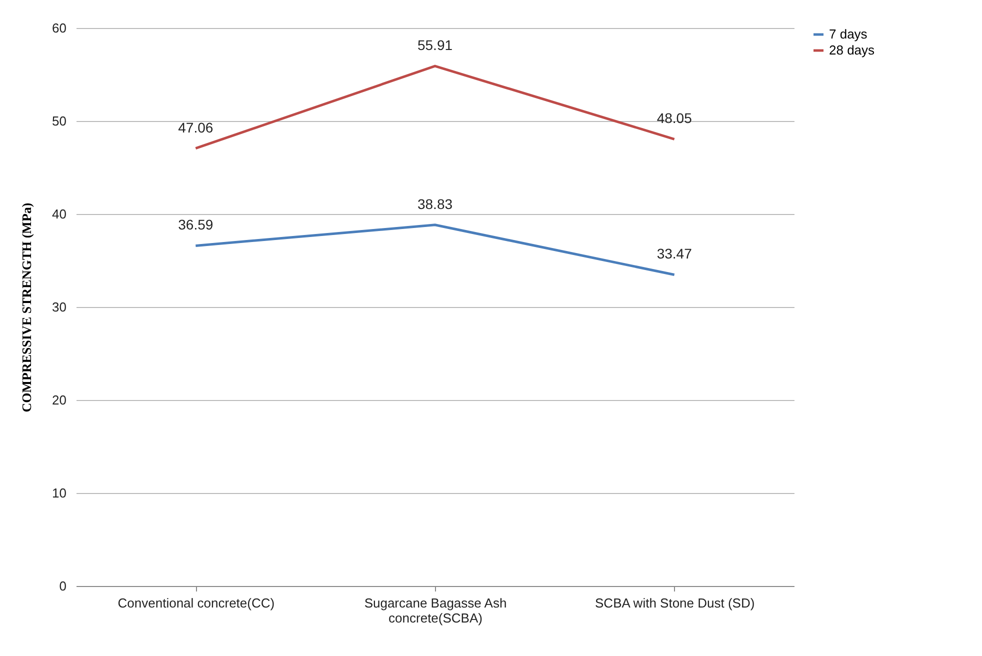 The height and width of the screenshot is (656, 982). I want to click on data-label: 33.47, so click(674, 254).